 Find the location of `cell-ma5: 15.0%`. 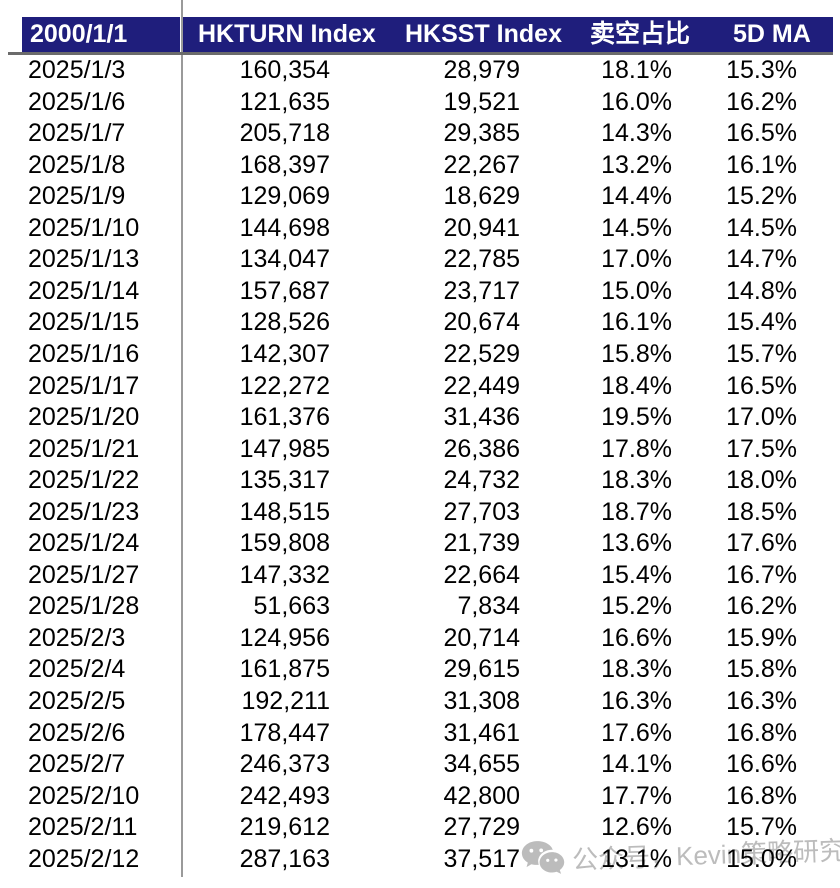

cell-ma5: 15.0% is located at coordinates (761, 858).